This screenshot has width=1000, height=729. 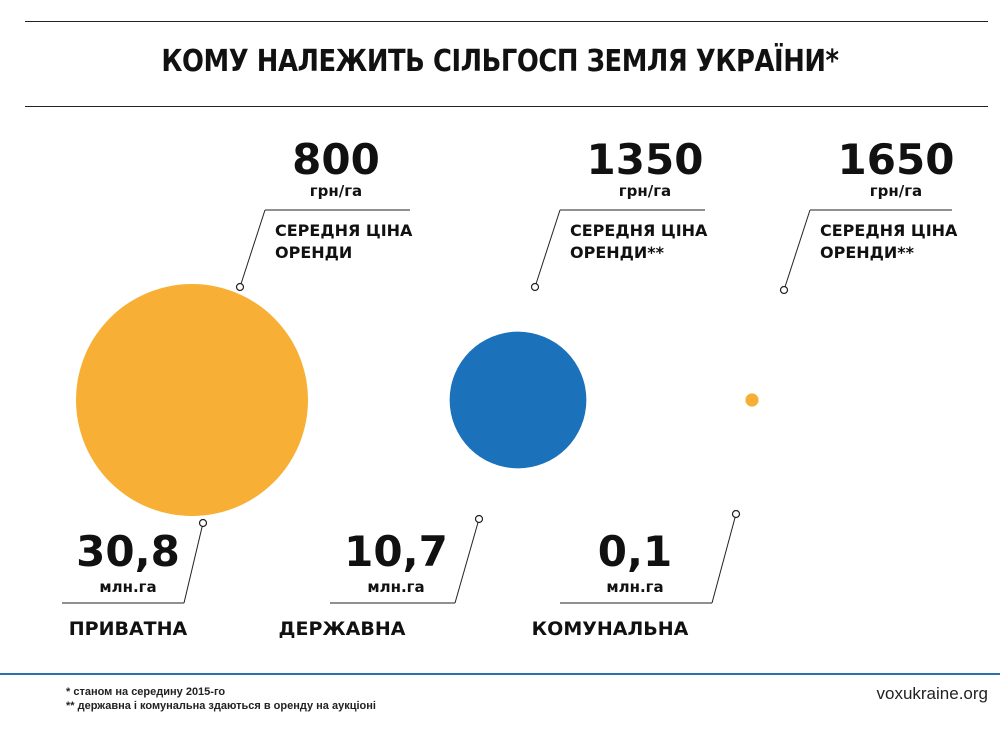 What do you see at coordinates (645, 159) in the screenshot?
I see `price-value-2: 1350` at bounding box center [645, 159].